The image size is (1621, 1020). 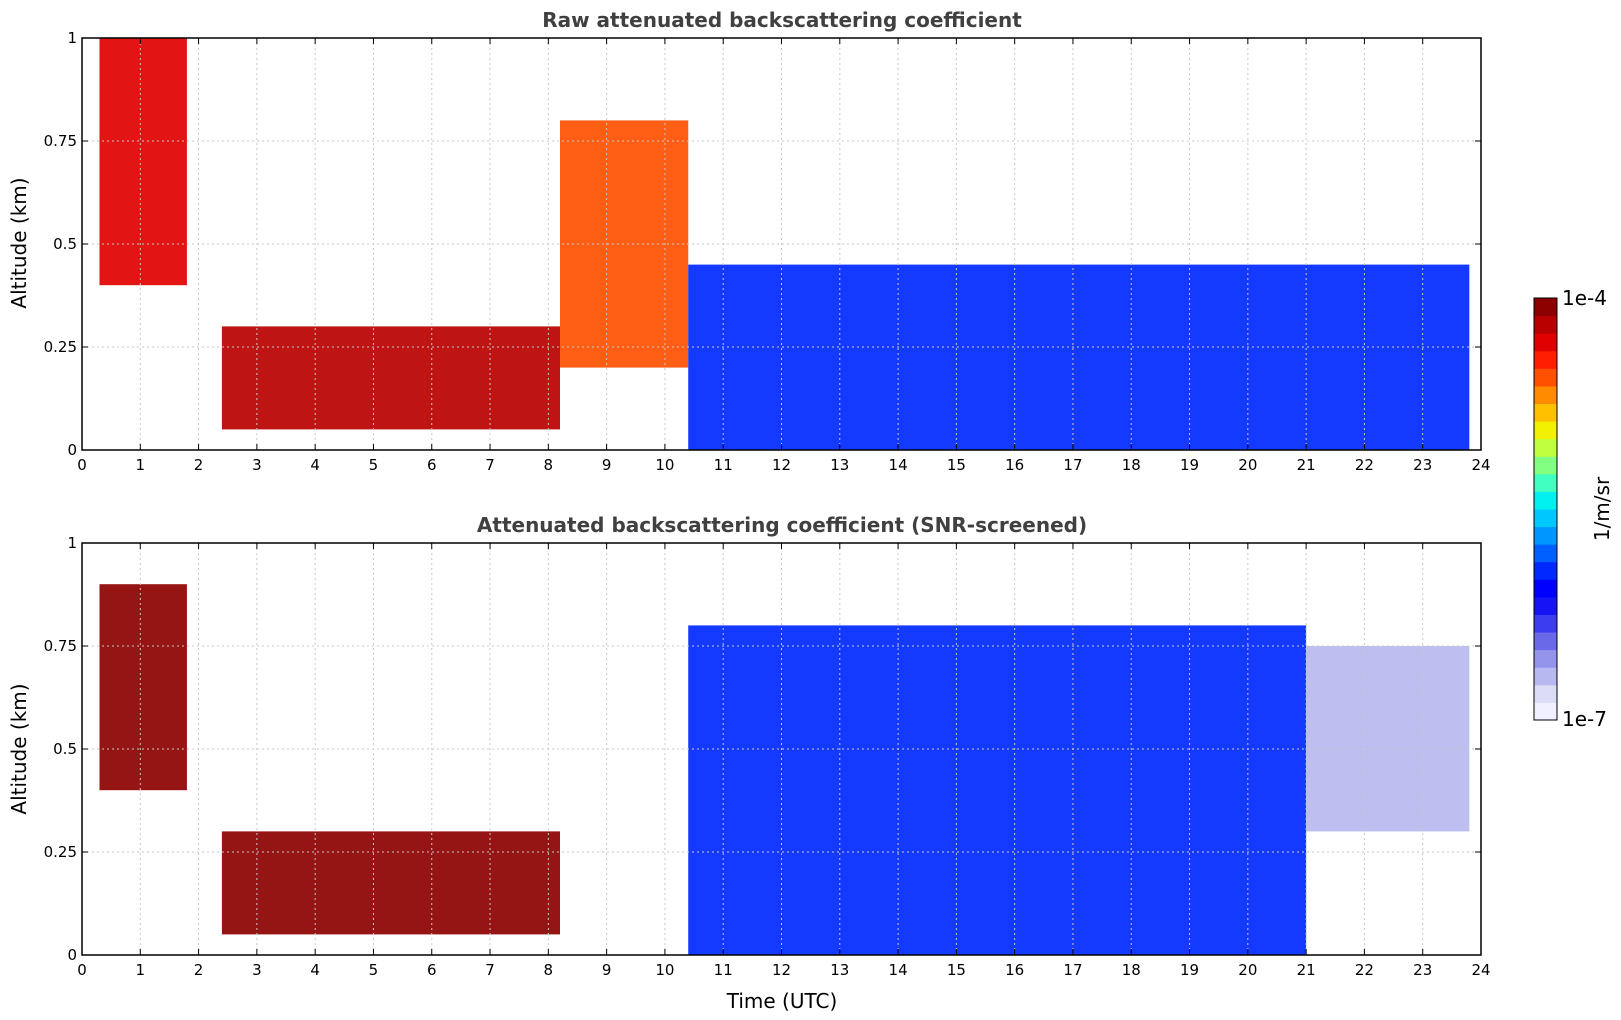 I want to click on x-axis-label: Time (UTC), so click(x=782, y=1001).